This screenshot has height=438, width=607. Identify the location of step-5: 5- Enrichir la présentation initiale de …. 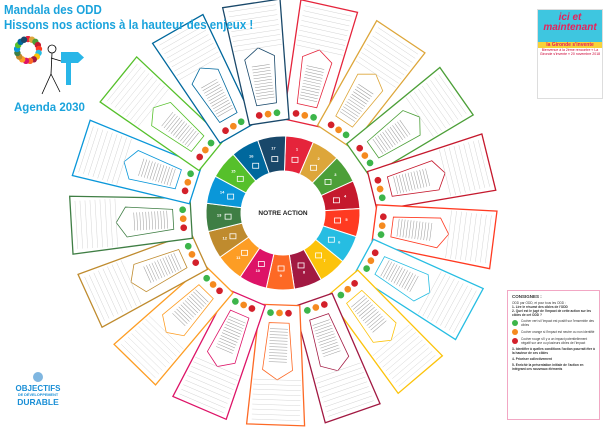
(548, 367).